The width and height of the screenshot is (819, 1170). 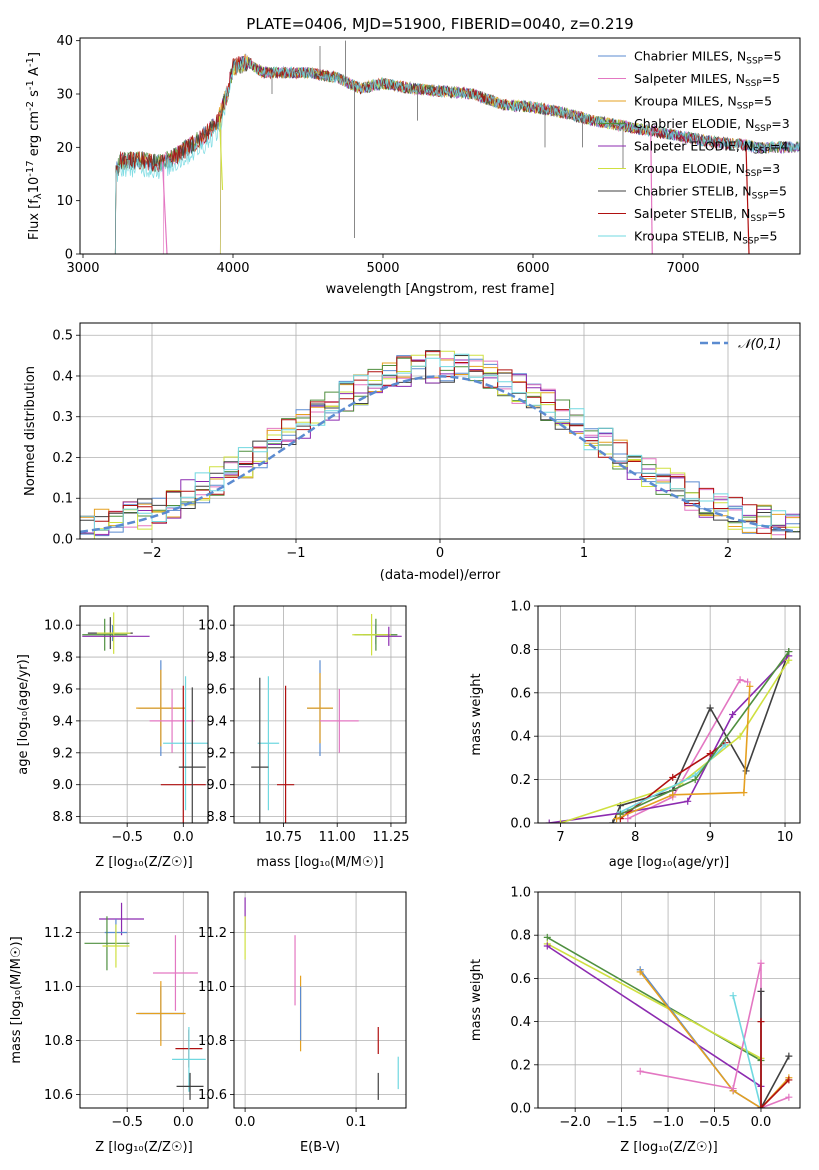 I want to click on y-tick-label: 8.8, so click(x=216, y=817).